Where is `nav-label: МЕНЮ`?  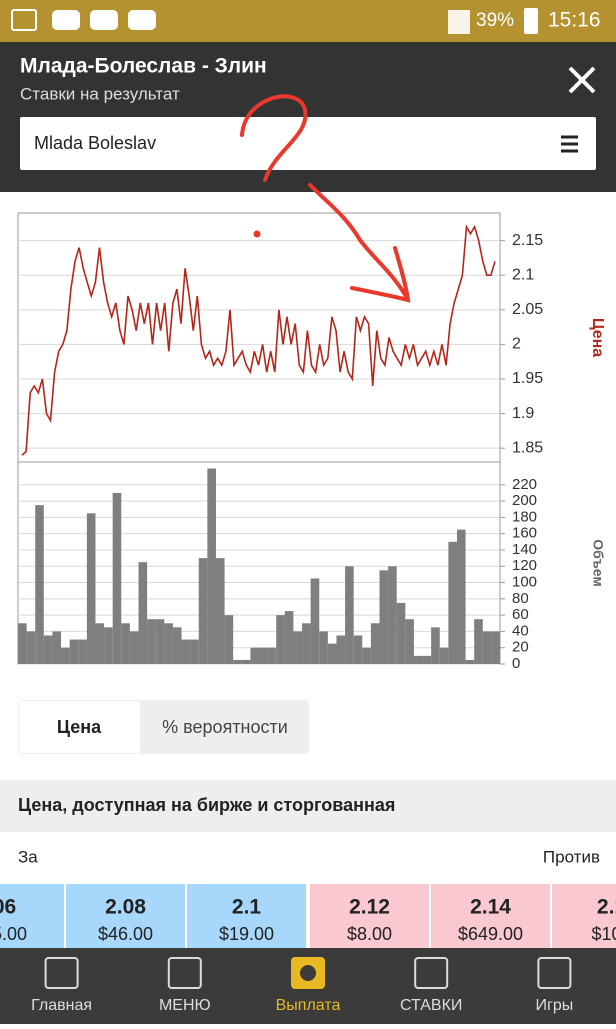
nav-label: МЕНЮ is located at coordinates (185, 1005).